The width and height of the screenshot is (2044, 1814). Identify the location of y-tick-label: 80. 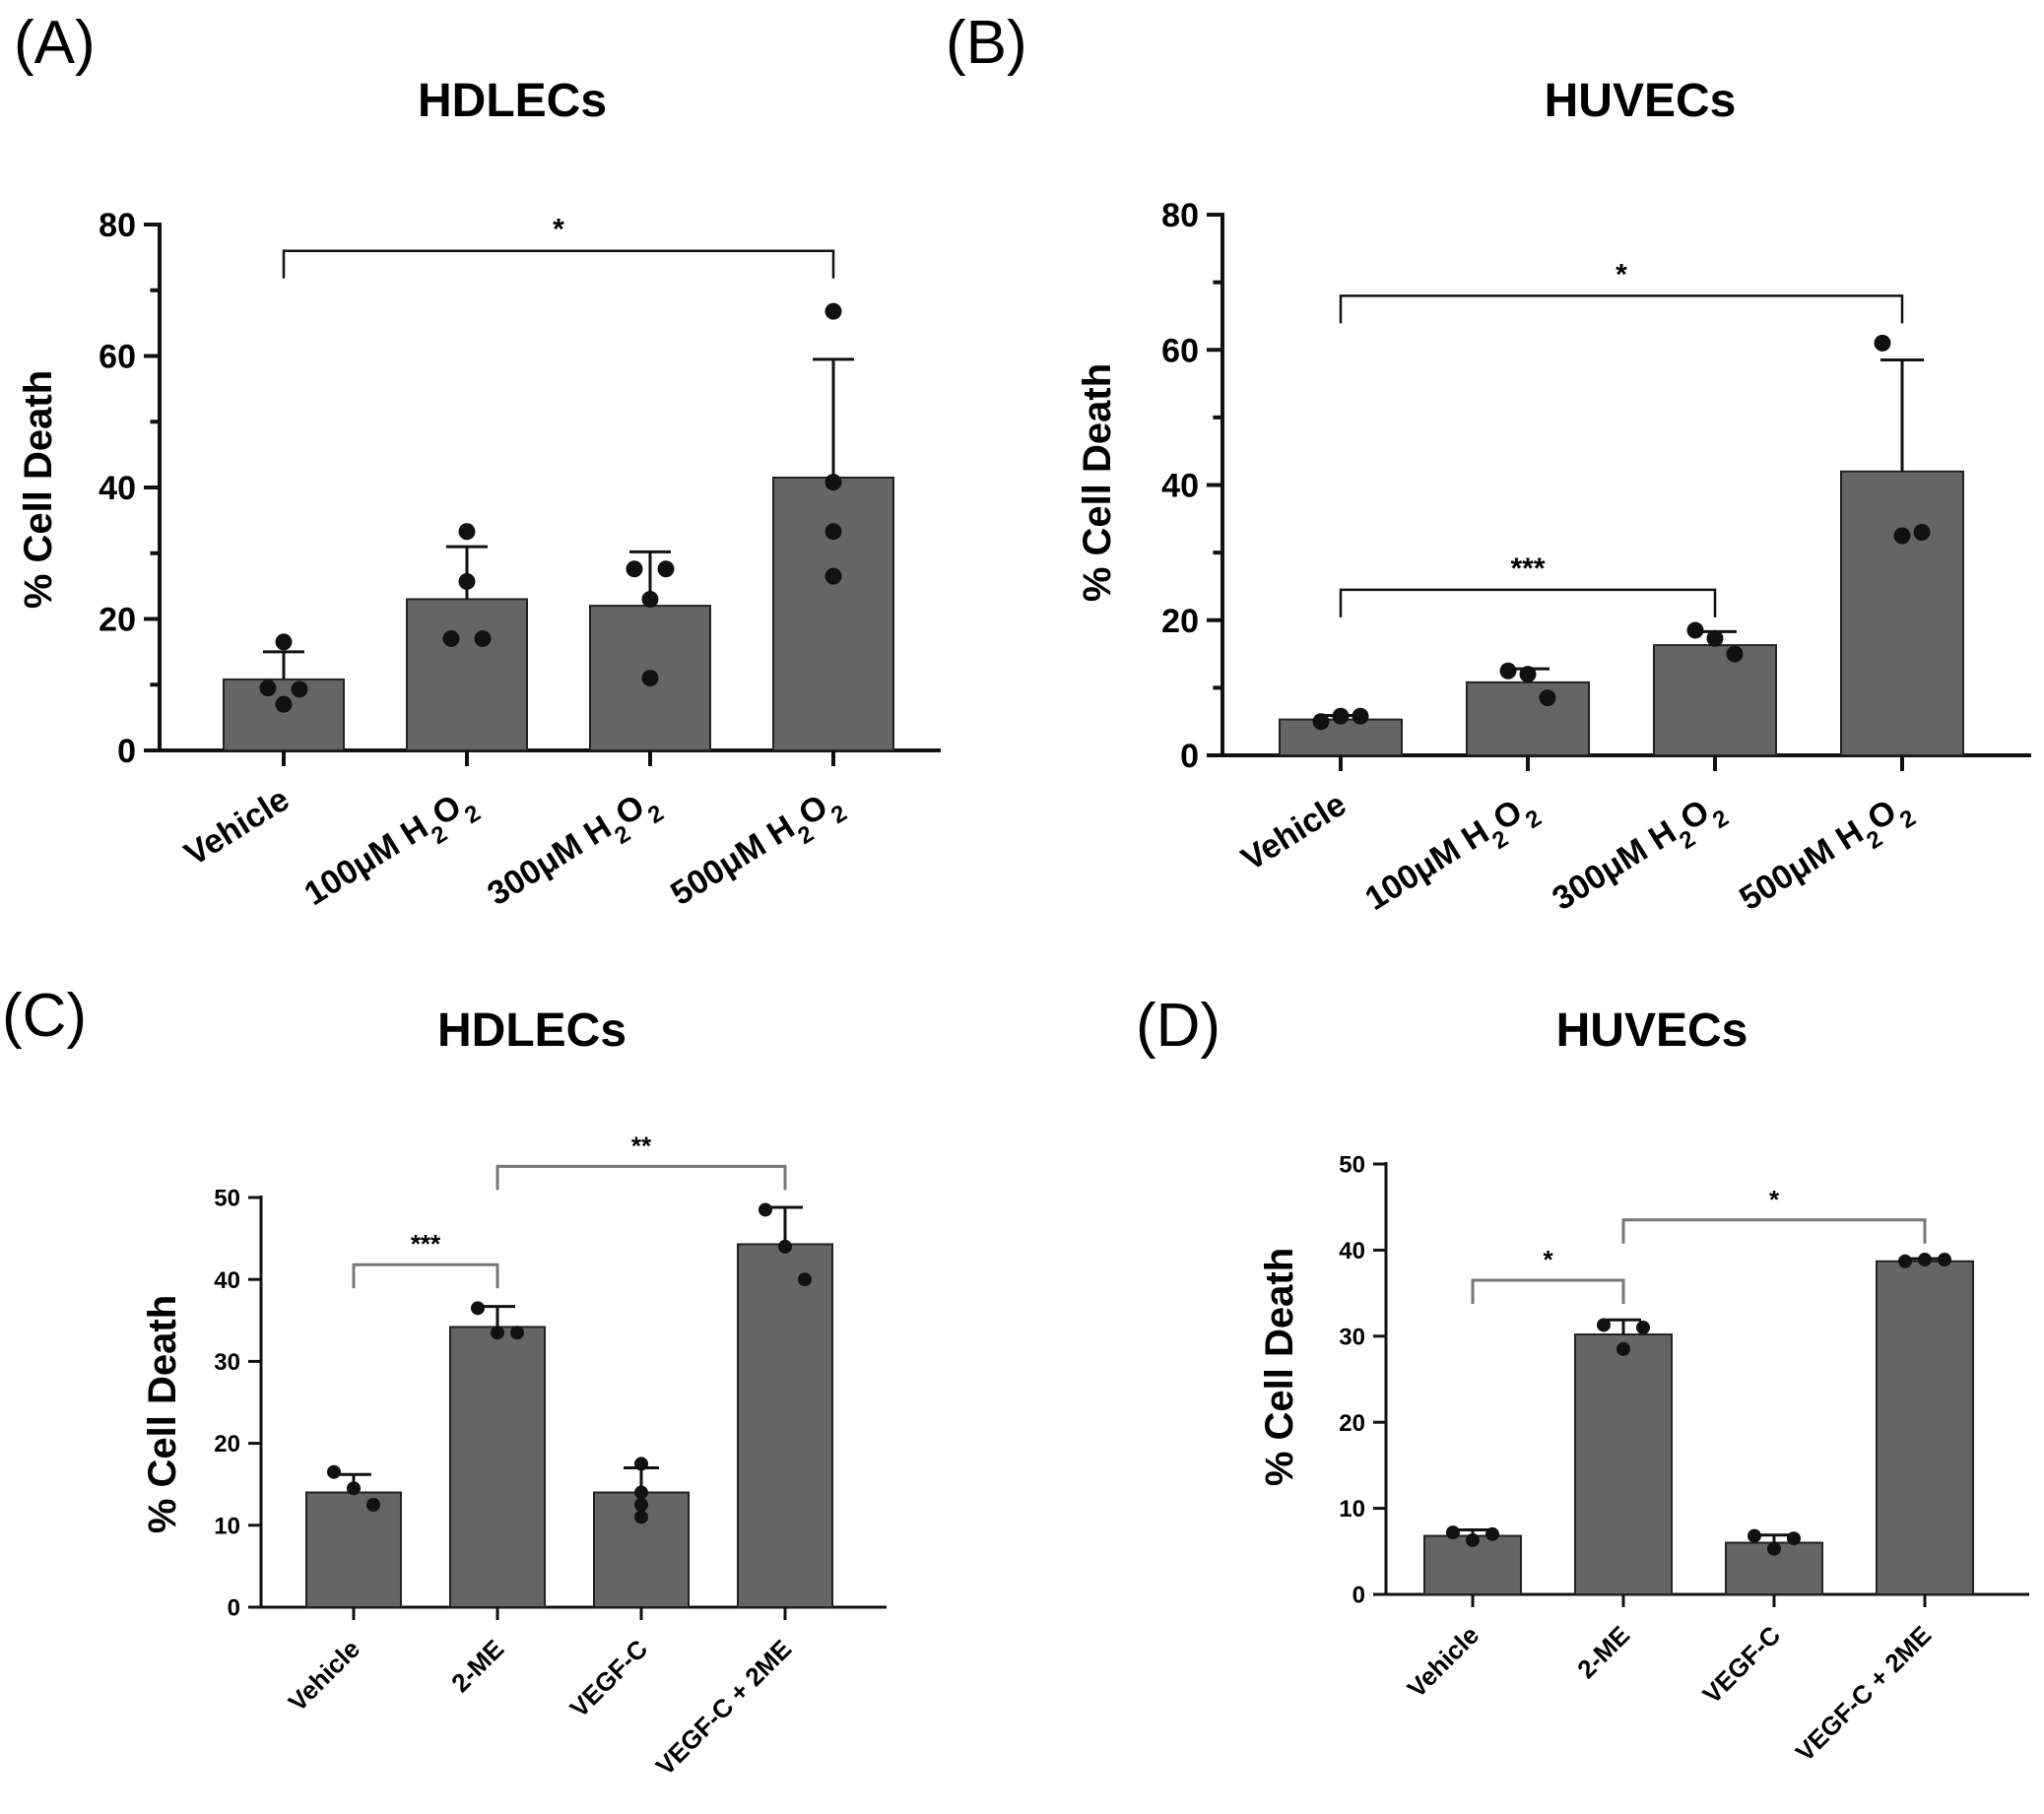
(1180, 215).